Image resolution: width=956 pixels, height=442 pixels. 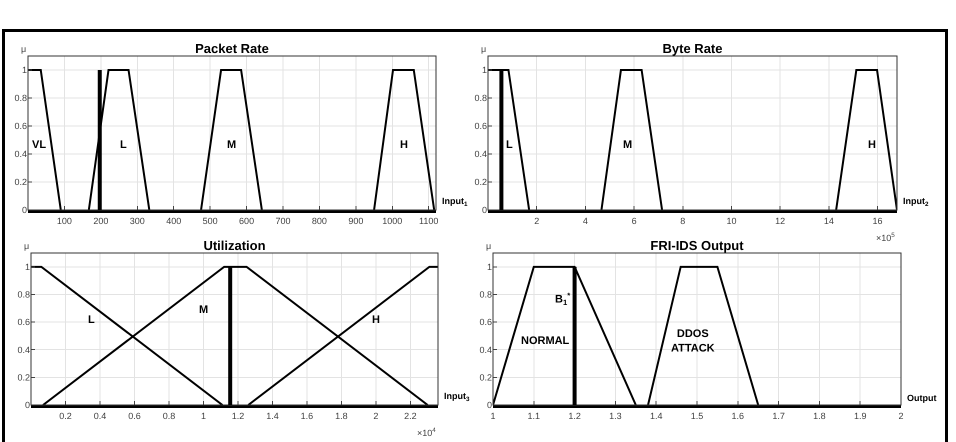 I want to click on x-tick-label: 1.7, so click(x=778, y=415).